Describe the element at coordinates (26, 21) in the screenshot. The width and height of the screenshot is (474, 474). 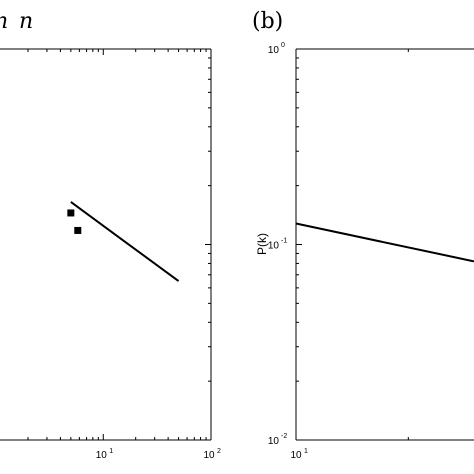
I see `panel-a-label-math: n` at that location.